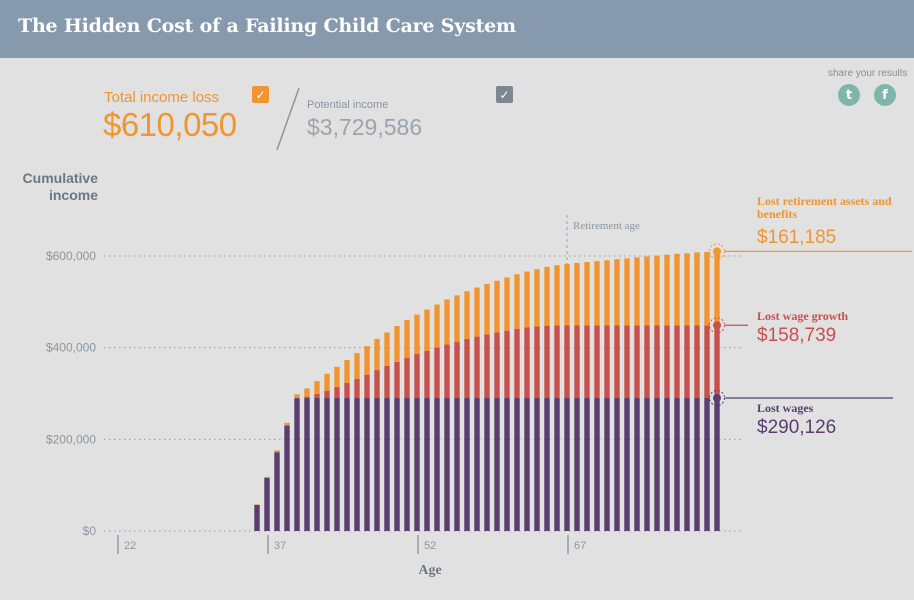 The height and width of the screenshot is (600, 914). What do you see at coordinates (868, 73) in the screenshot?
I see `share-label: share your results` at bounding box center [868, 73].